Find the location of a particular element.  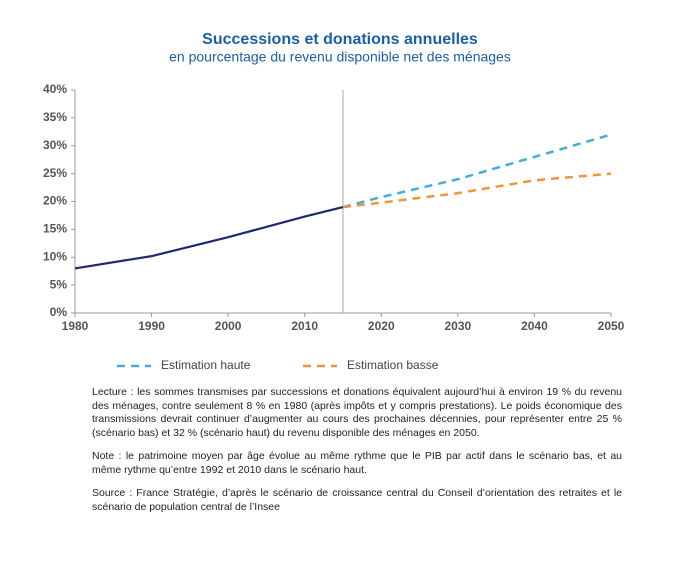

y-tick-label: 25% is located at coordinates (55, 173).